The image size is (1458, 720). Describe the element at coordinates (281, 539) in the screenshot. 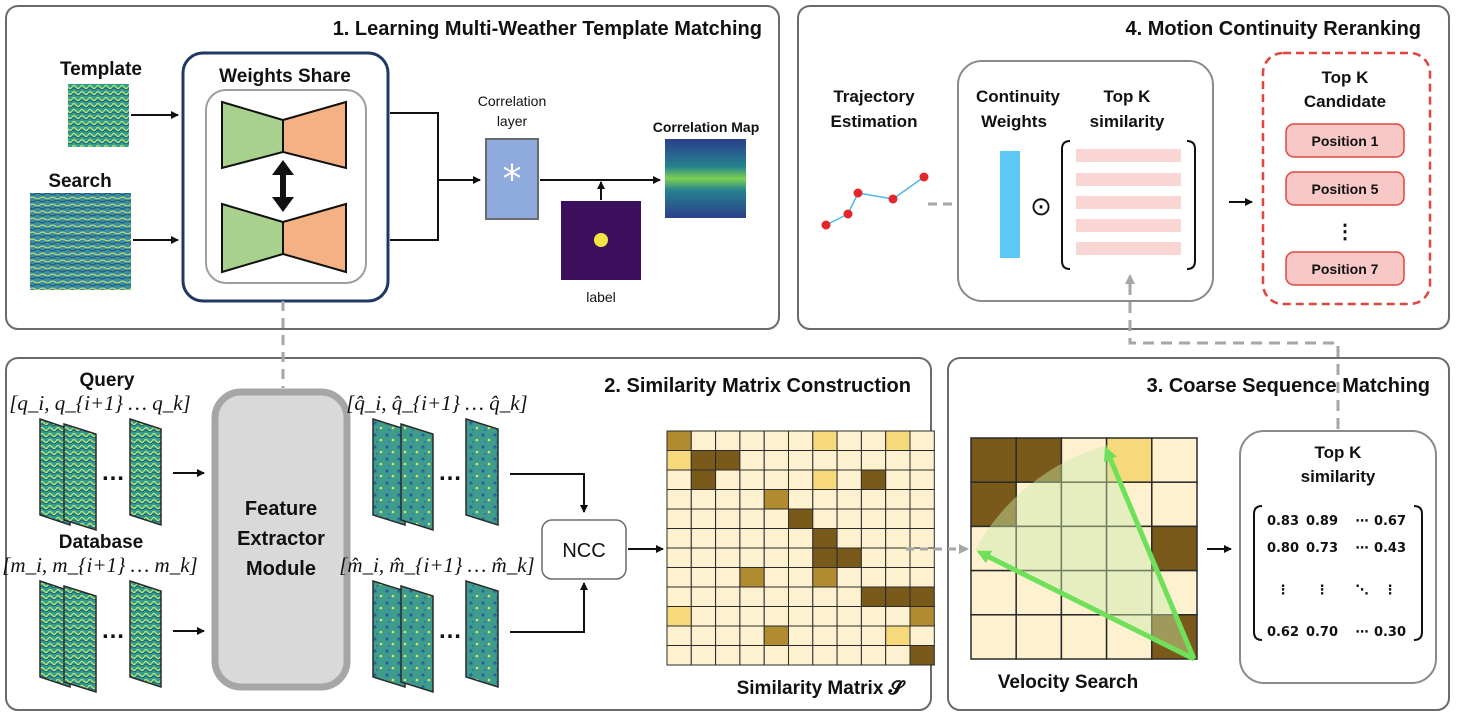

I see `feature-extractor-module` at that location.